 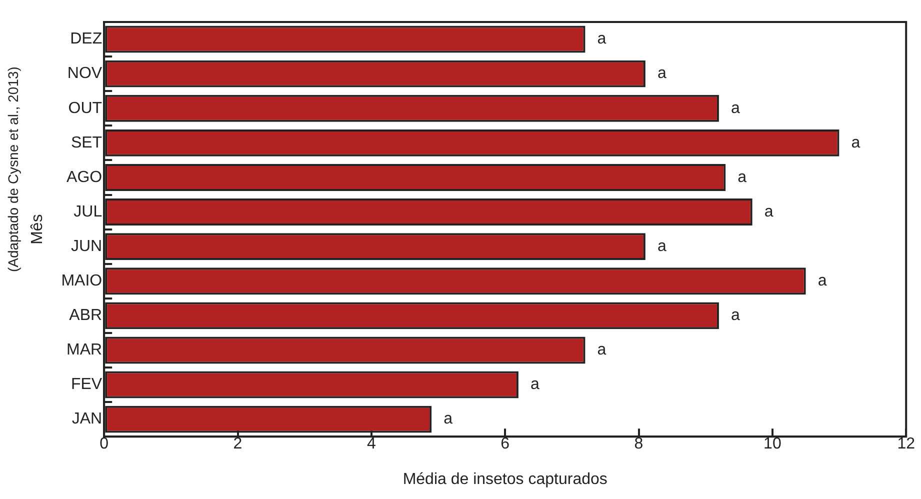 I want to click on y-tick-label: ABR, so click(x=85, y=315).